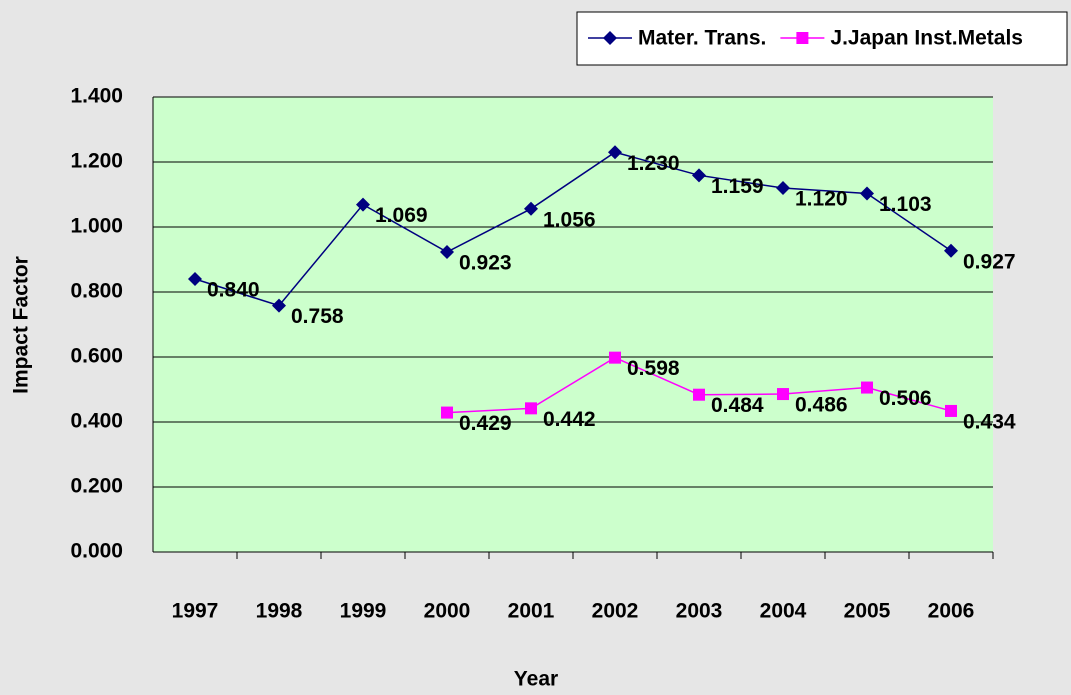  What do you see at coordinates (821, 199) in the screenshot?
I see `data-label: 1.120` at bounding box center [821, 199].